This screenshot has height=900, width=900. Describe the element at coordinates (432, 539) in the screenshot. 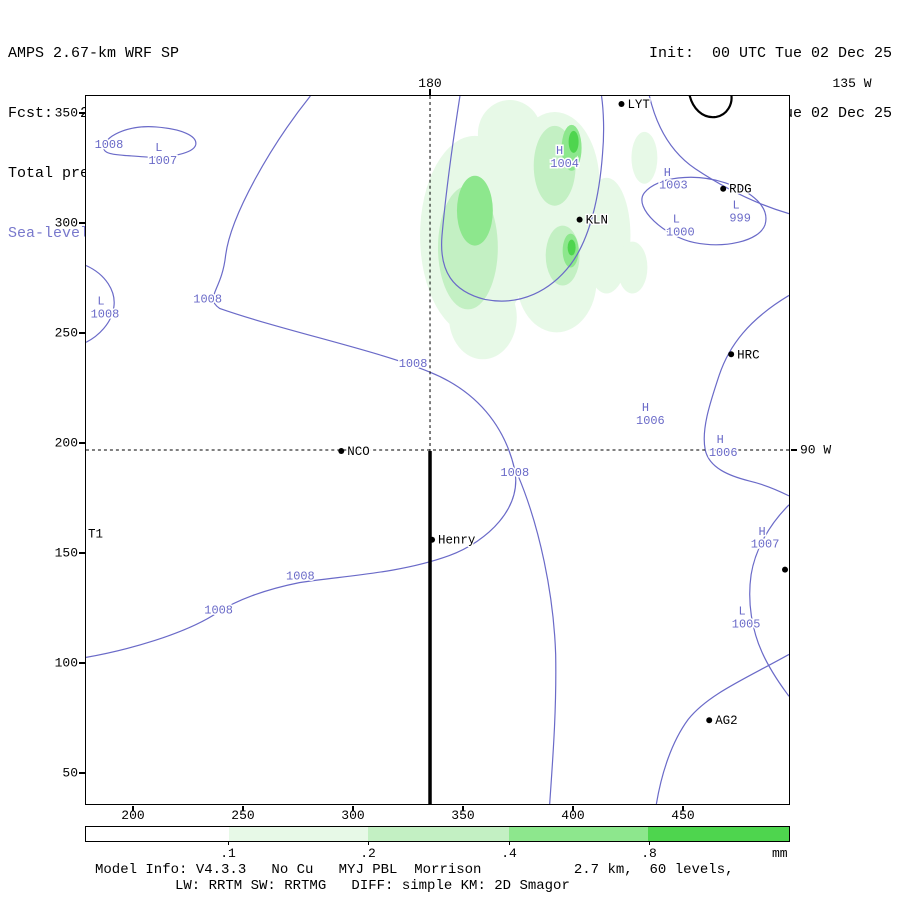

I see `station-dot-Henry` at that location.